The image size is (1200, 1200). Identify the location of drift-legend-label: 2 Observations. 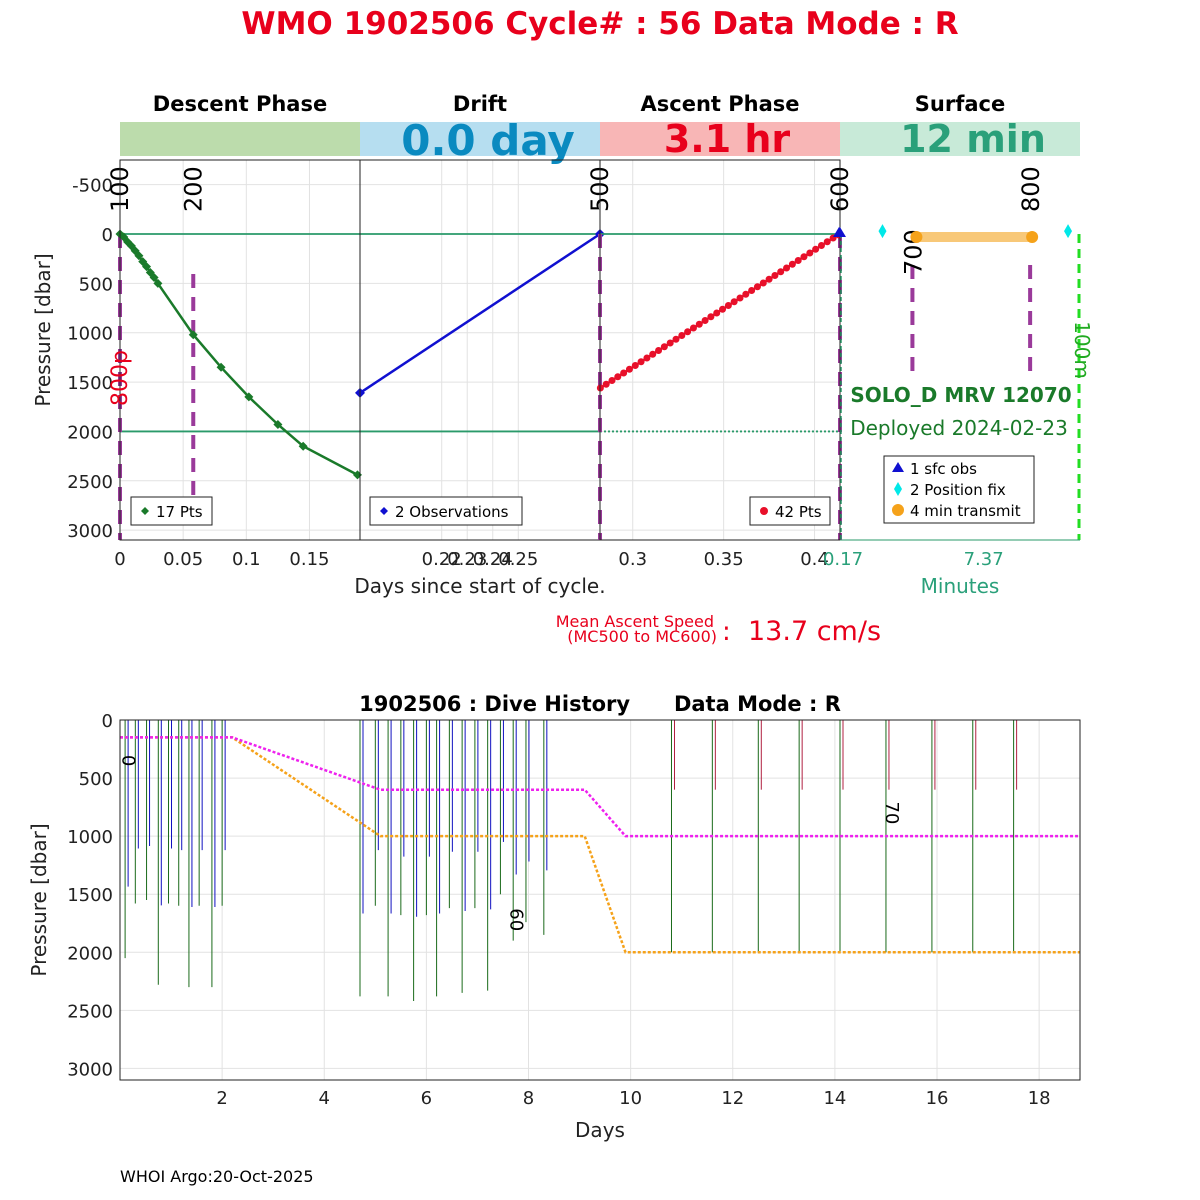
(452, 512).